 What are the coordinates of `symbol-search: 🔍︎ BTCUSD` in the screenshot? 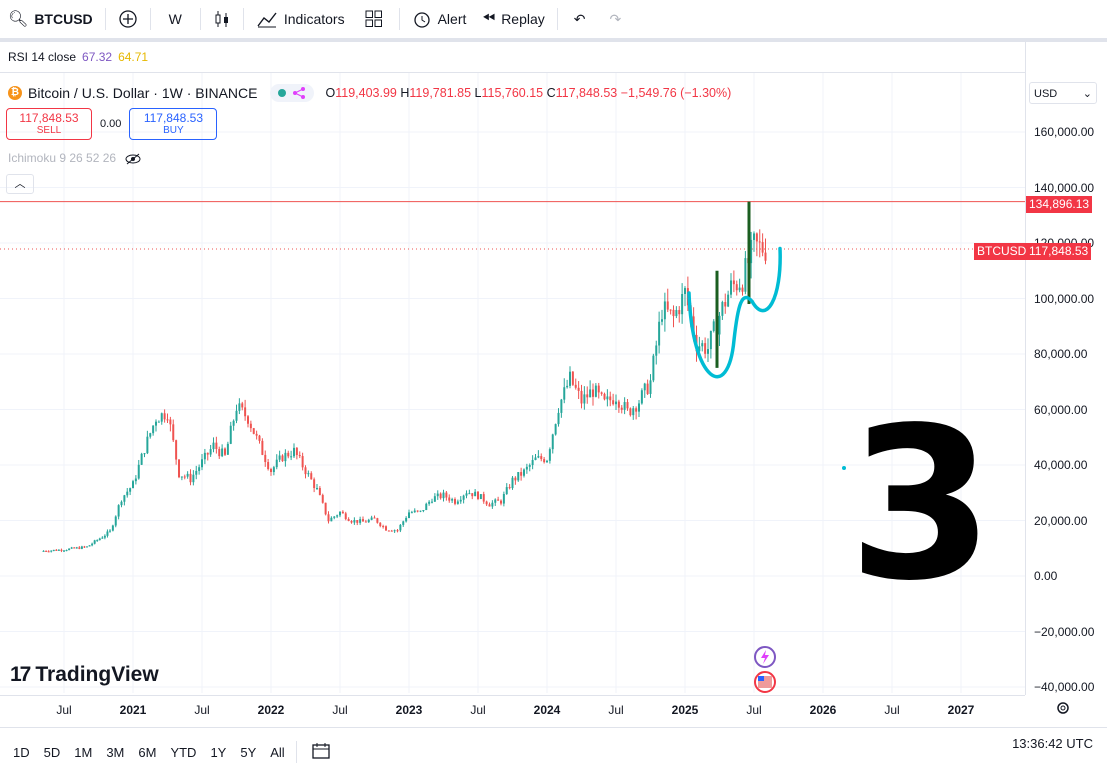 It's located at (50, 19).